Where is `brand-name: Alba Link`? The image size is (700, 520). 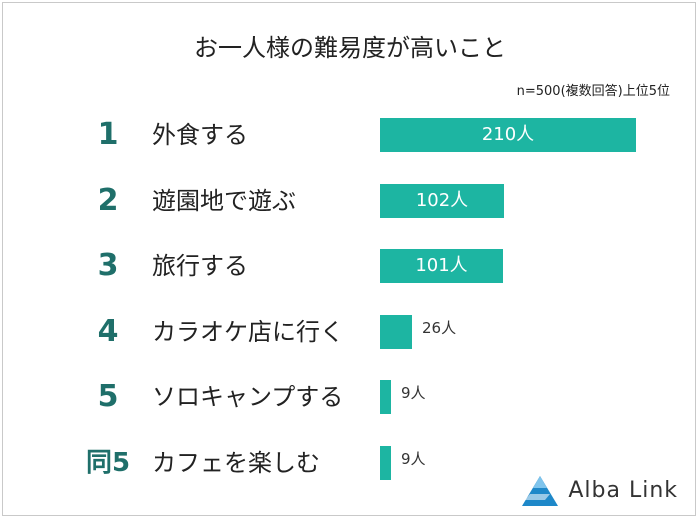 brand-name: Alba Link is located at coordinates (623, 490).